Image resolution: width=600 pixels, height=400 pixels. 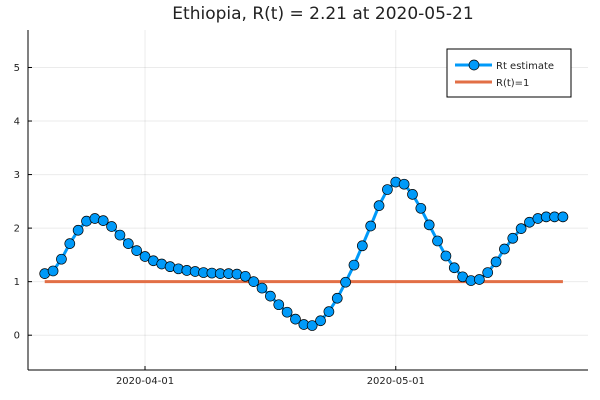 I want to click on y-tick-label: 3, so click(x=17, y=175).